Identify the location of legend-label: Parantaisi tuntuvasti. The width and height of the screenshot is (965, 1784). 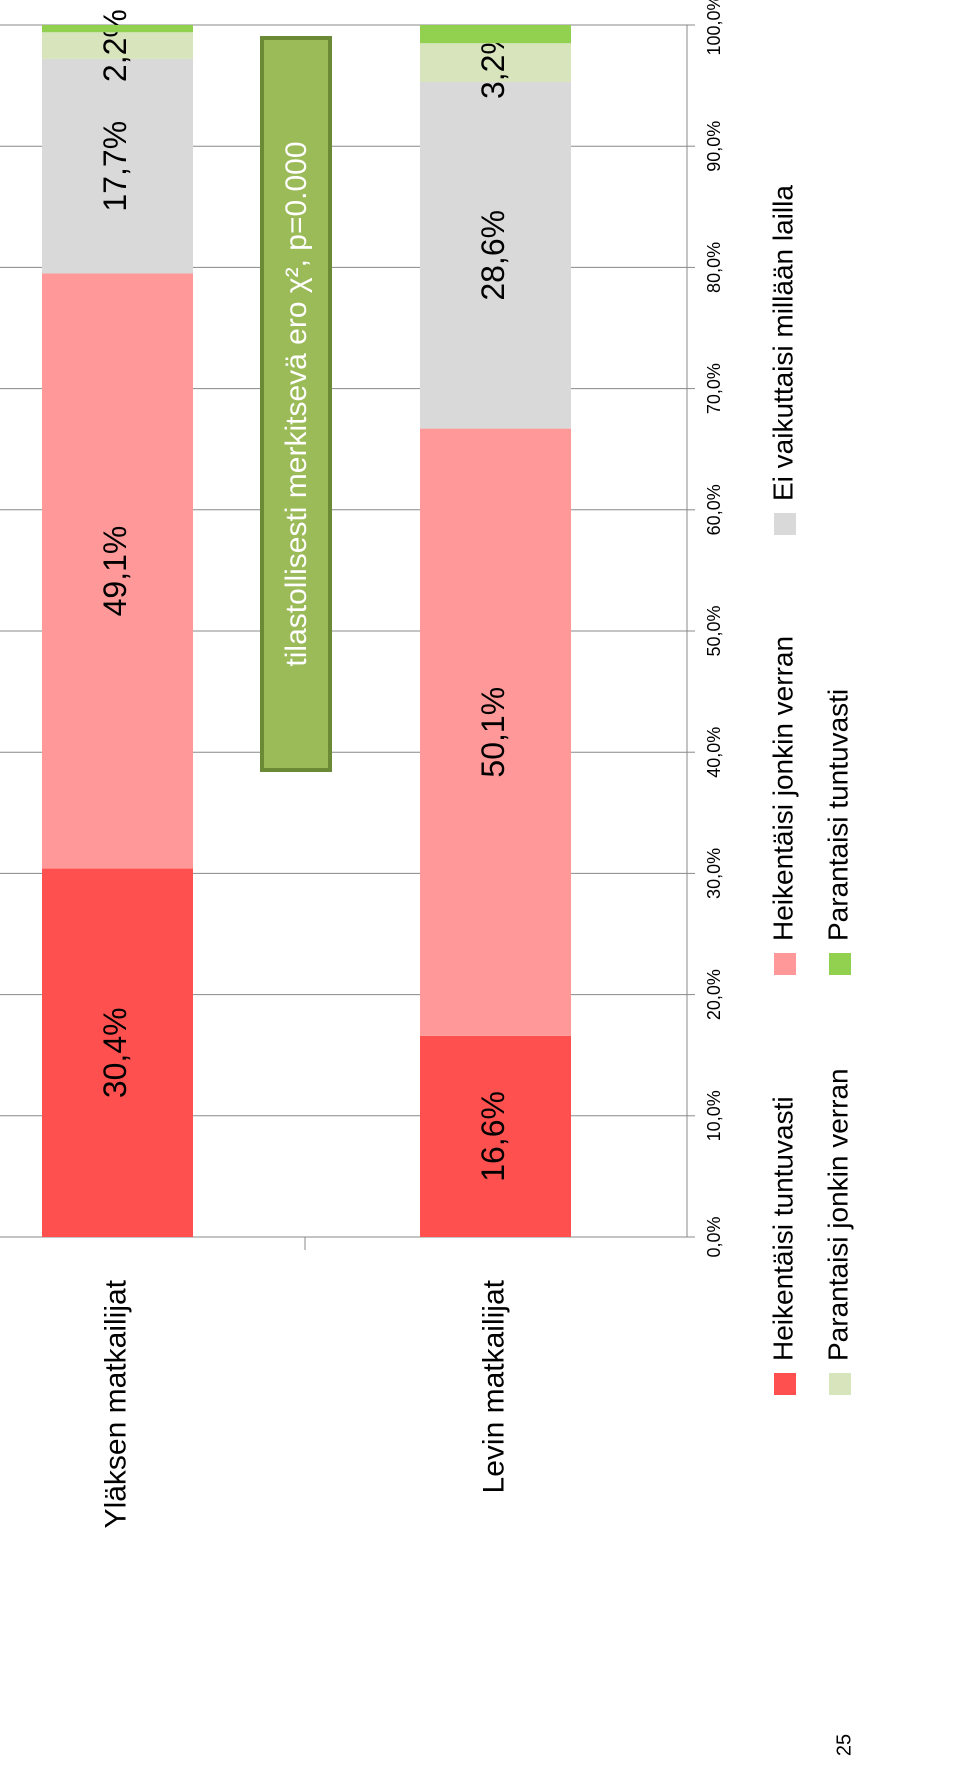
(837, 815).